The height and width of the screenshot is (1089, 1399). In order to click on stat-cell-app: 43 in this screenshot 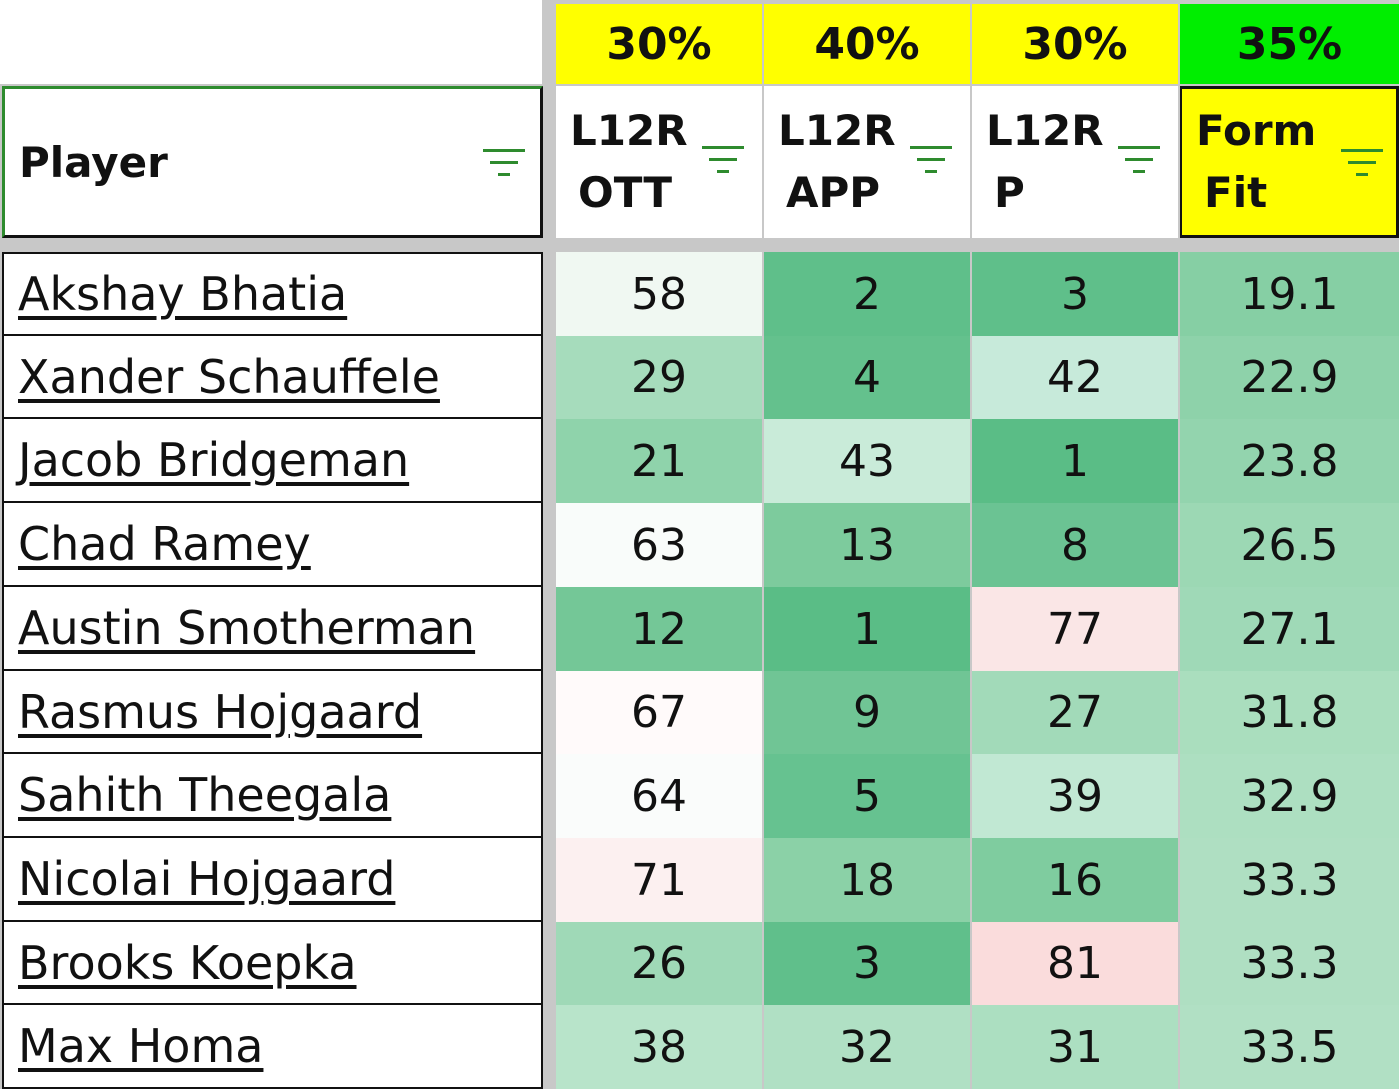, I will do `click(867, 461)`.